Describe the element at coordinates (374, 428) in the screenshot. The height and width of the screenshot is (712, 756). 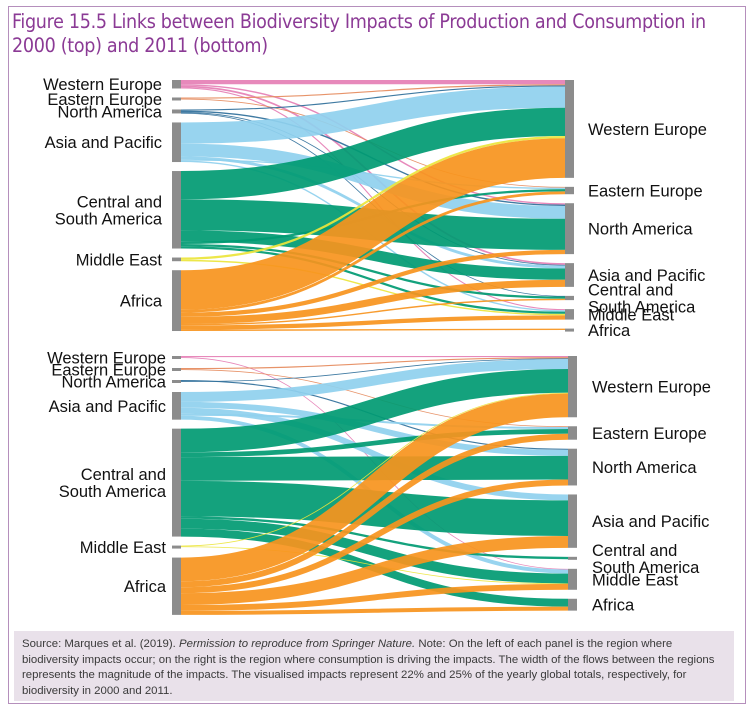
I see `flow-asia-and-pacific-to-north-america` at that location.